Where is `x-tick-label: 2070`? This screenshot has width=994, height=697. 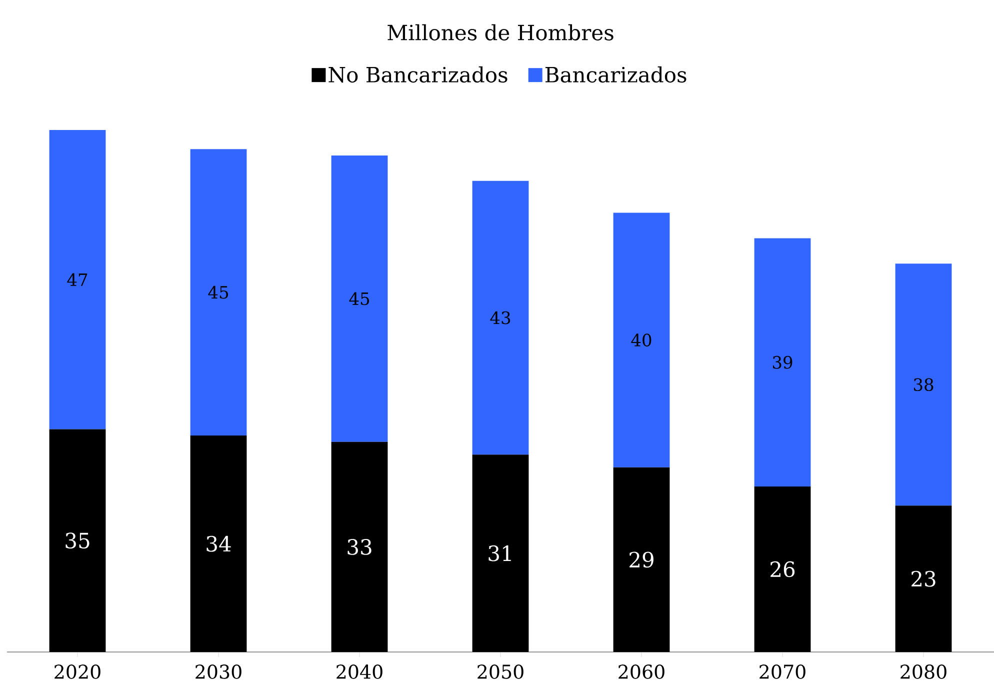
x-tick-label: 2070 is located at coordinates (783, 671).